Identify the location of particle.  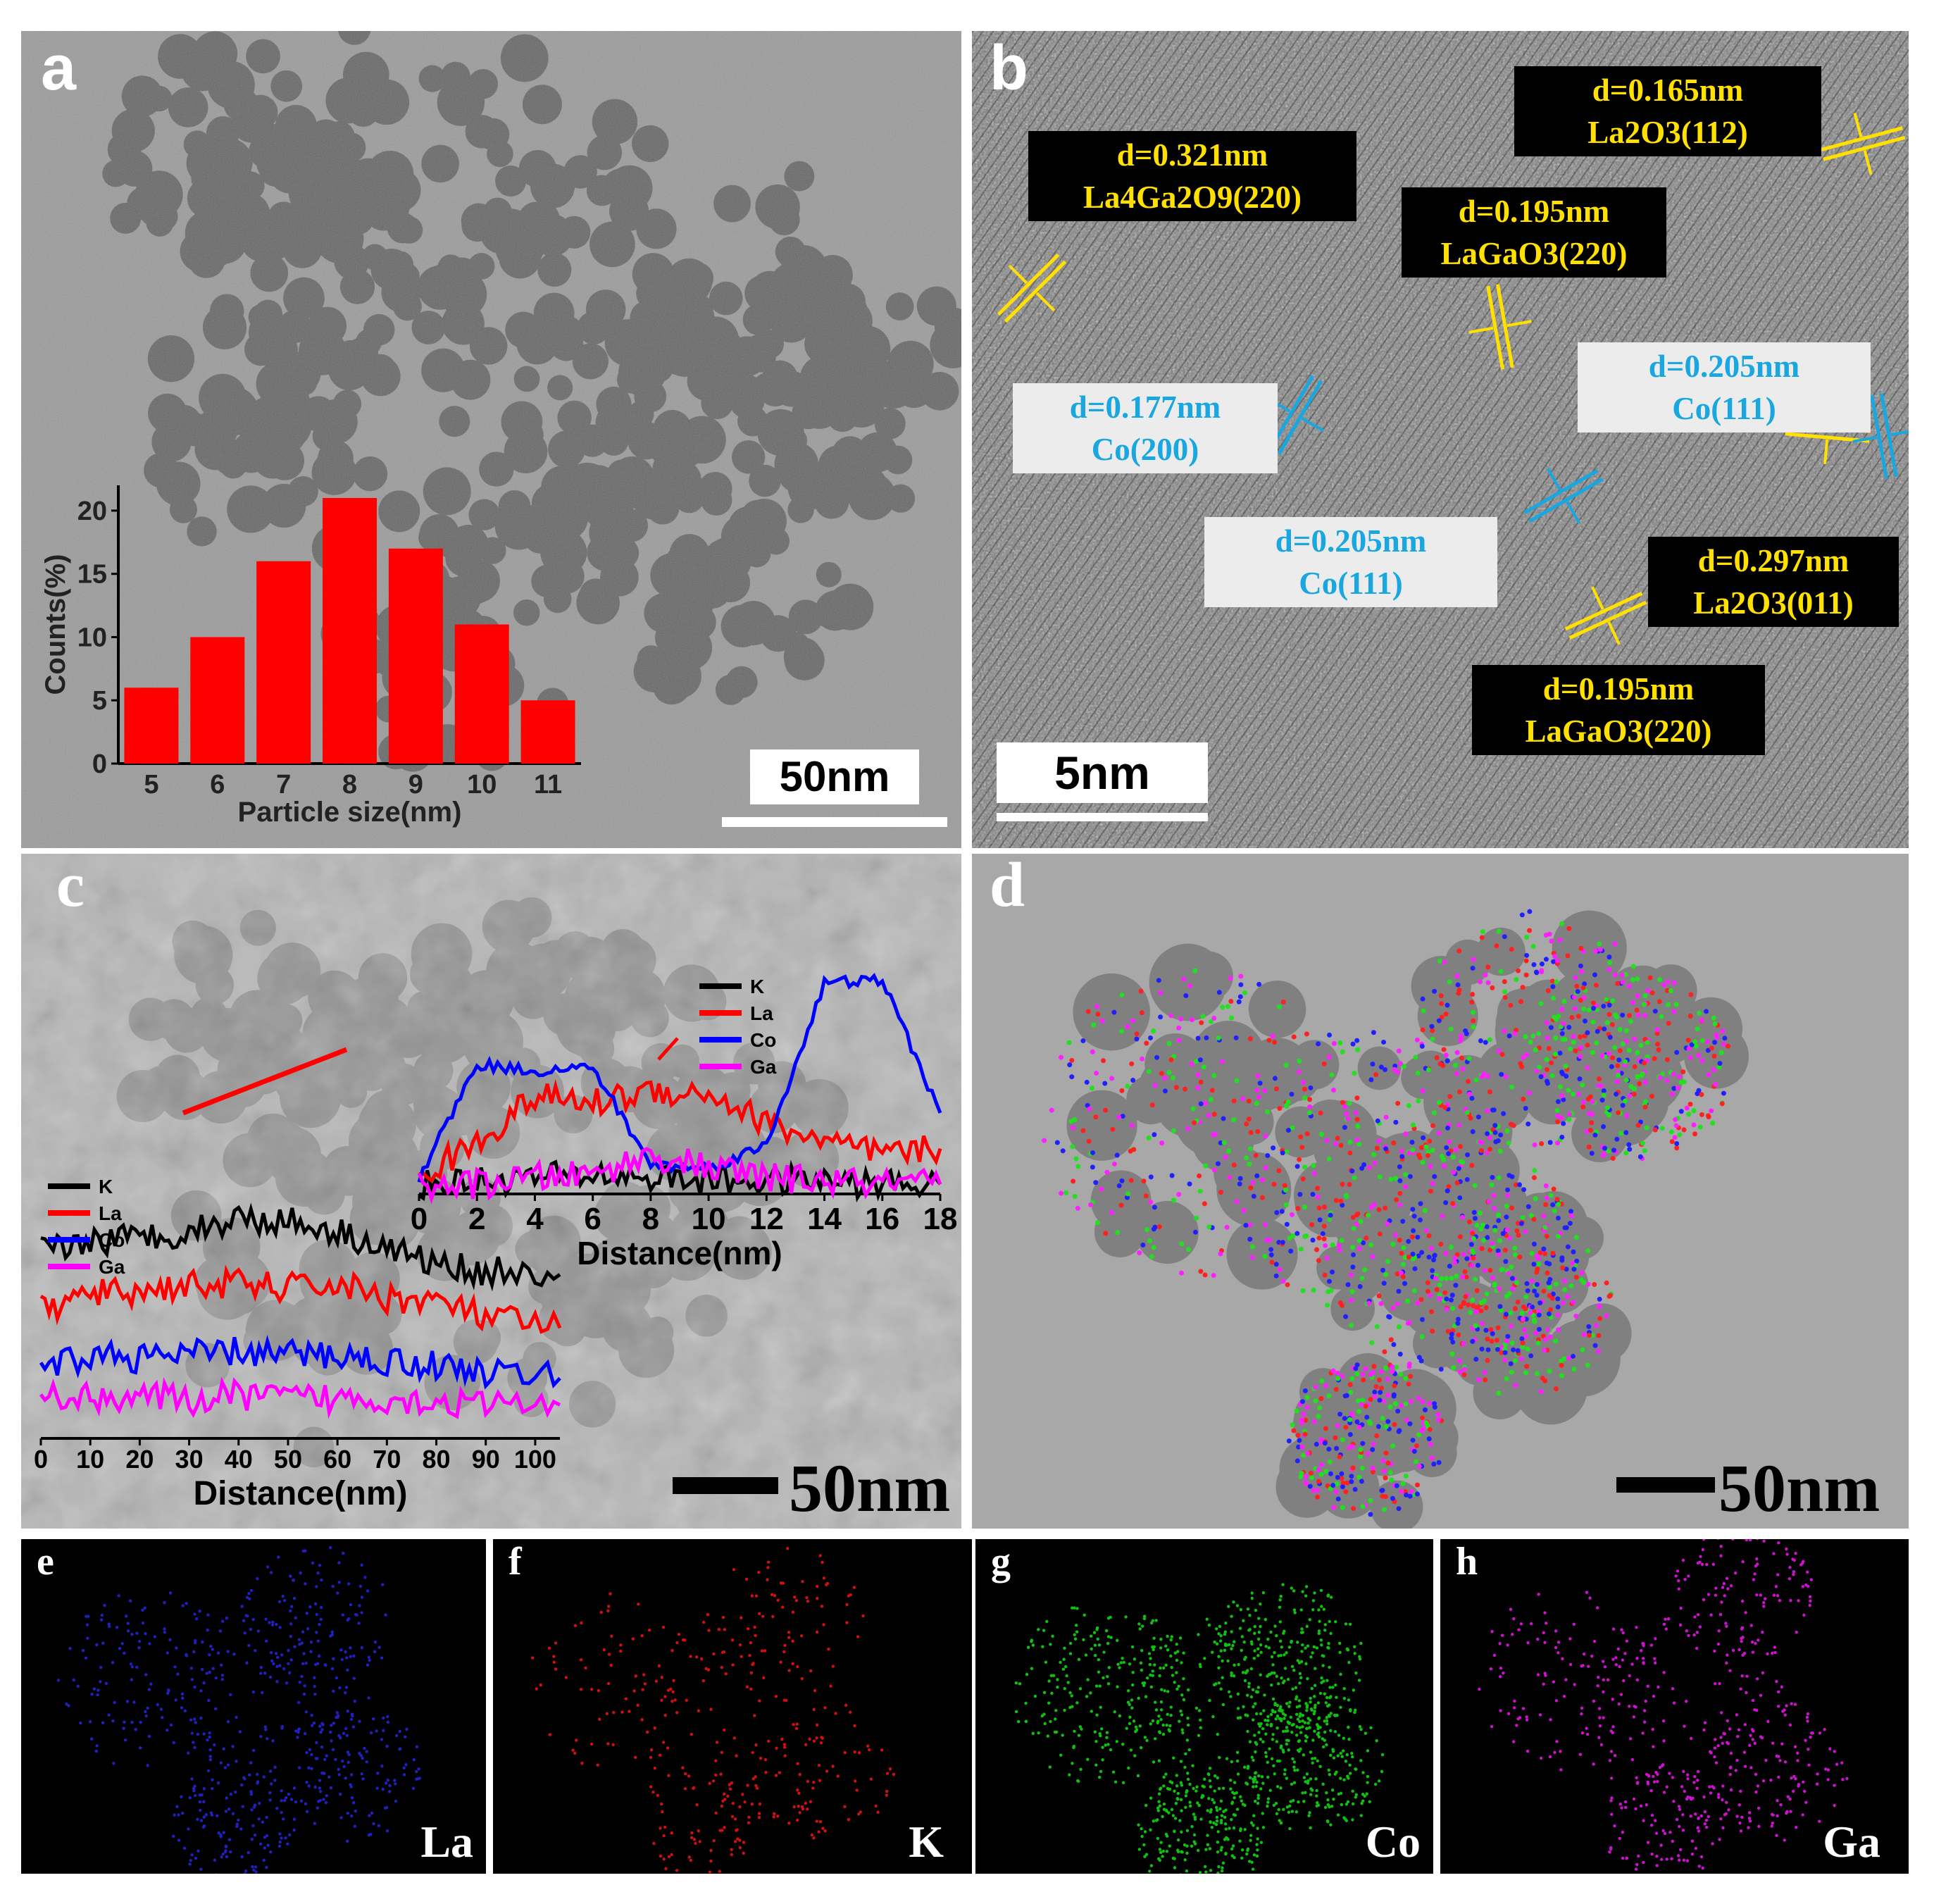
(1526, 1301).